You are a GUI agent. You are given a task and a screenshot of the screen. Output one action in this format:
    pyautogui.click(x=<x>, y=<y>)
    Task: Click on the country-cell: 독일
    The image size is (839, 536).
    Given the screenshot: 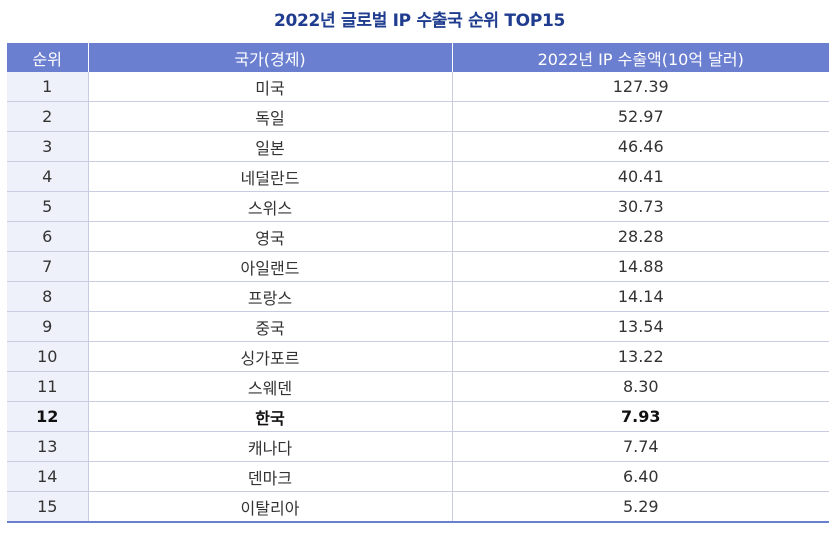 What is the action you would take?
    pyautogui.click(x=269, y=116)
    